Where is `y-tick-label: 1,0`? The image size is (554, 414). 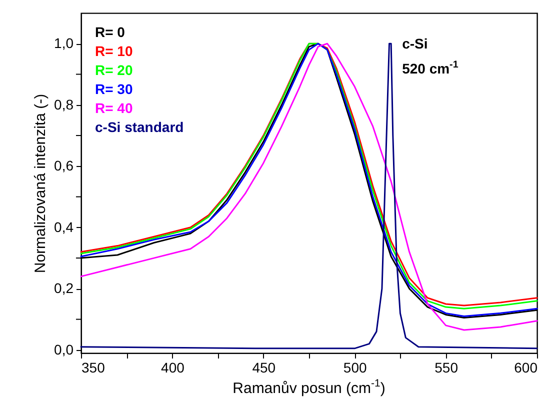 y-tick-label: 1,0 is located at coordinates (64, 43).